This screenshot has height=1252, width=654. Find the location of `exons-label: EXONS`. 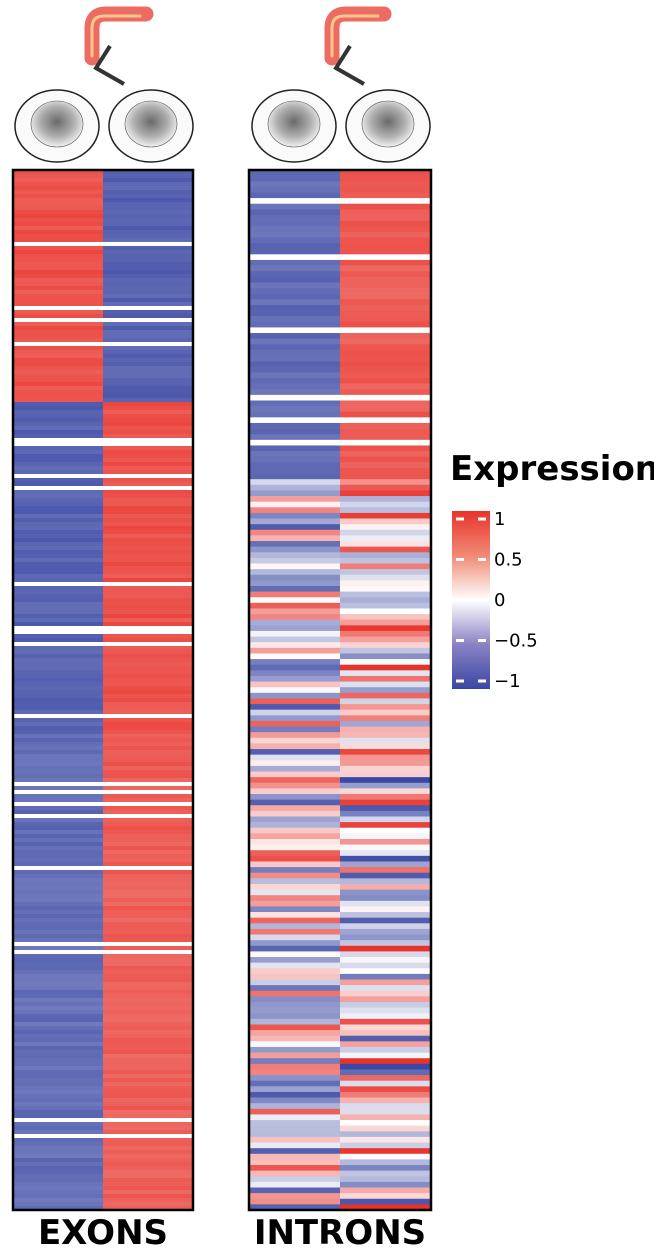

exons-label: EXONS is located at coordinates (103, 1232).